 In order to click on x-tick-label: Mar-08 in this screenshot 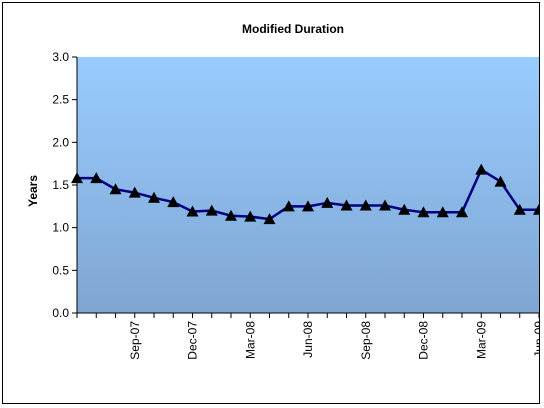, I will do `click(250, 340)`.